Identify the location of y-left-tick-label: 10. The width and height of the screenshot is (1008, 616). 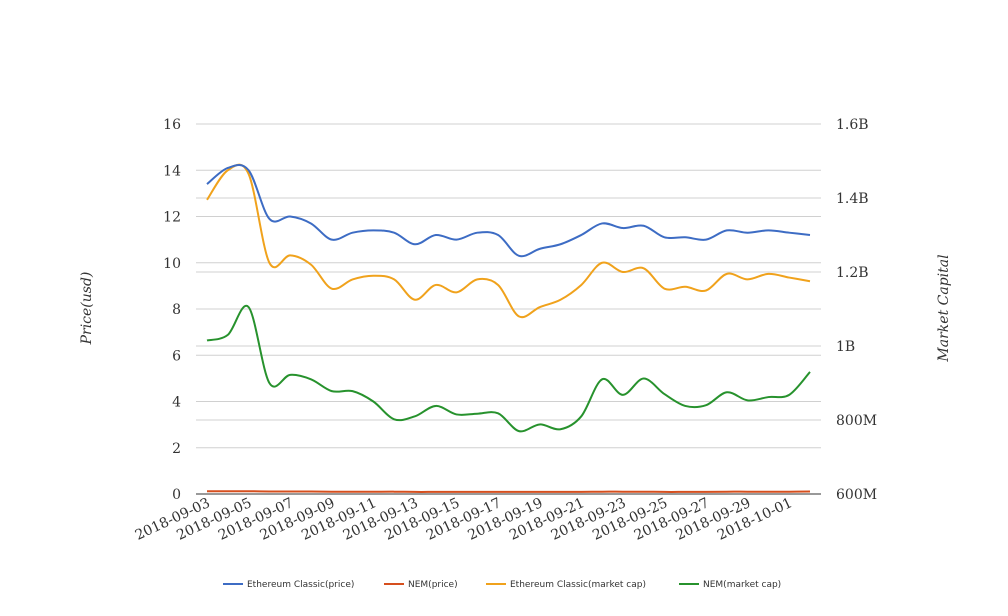
(172, 264).